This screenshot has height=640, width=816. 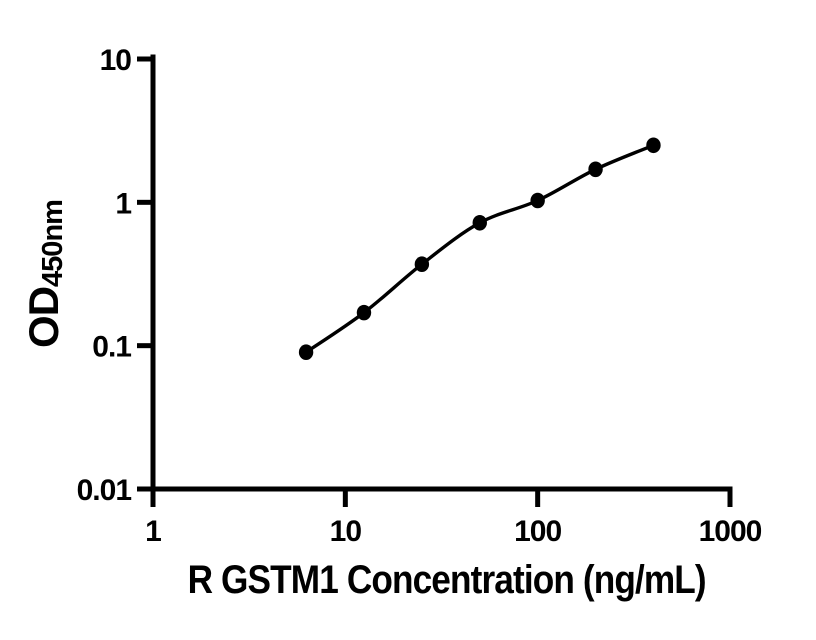 I want to click on x-axis-label: R GSTM1 Concentration (ng/mL), so click(x=447, y=580).